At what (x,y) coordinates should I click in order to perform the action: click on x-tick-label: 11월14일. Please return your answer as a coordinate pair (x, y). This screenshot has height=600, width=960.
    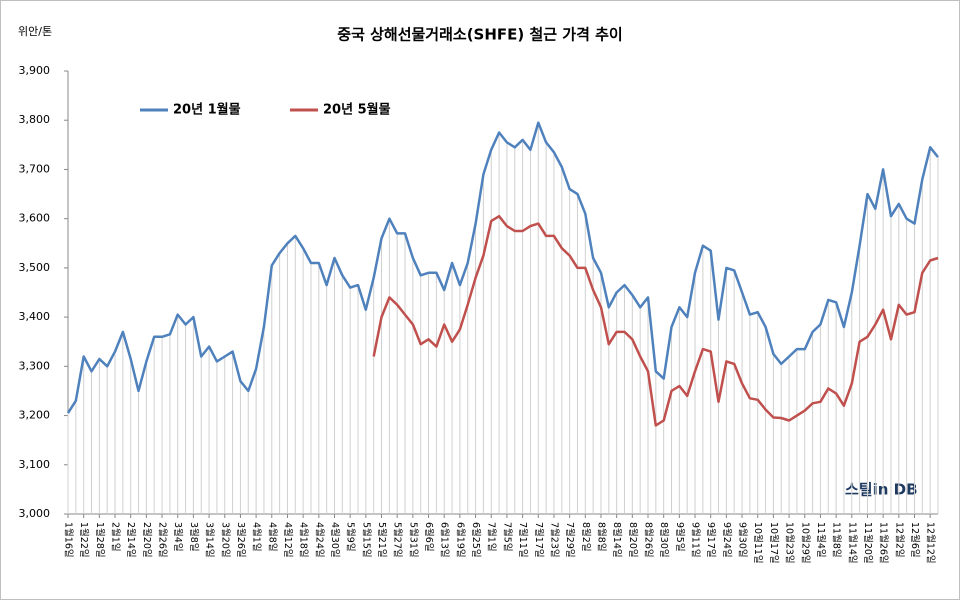
    Looking at the image, I should click on (852, 543).